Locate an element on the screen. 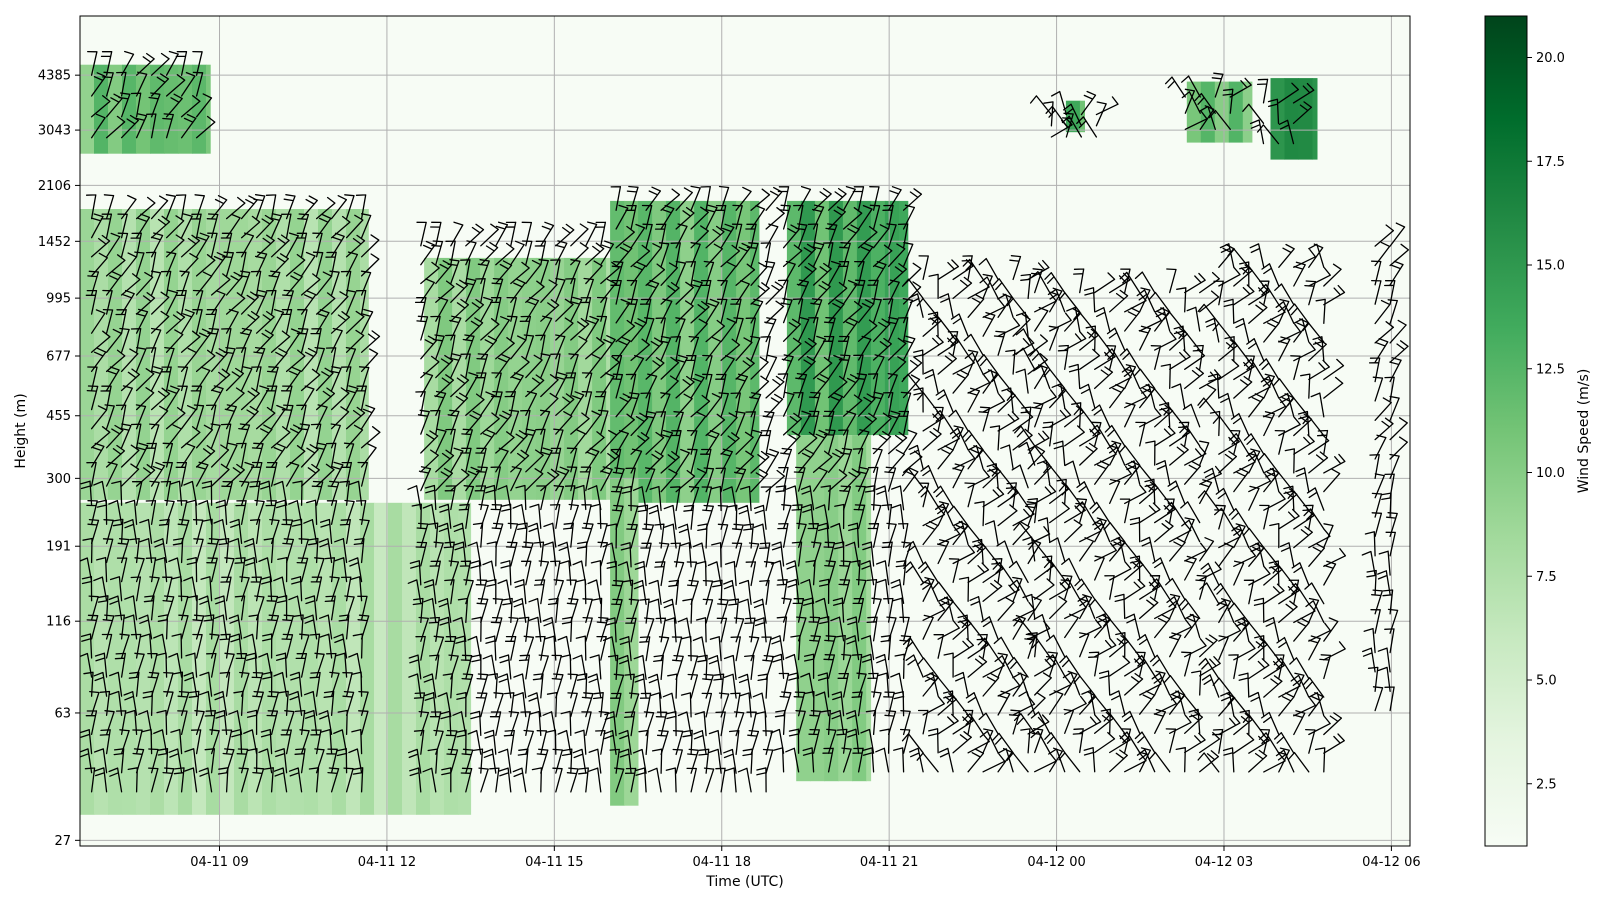  y-axis-label: Height (m) is located at coordinates (21, 430).